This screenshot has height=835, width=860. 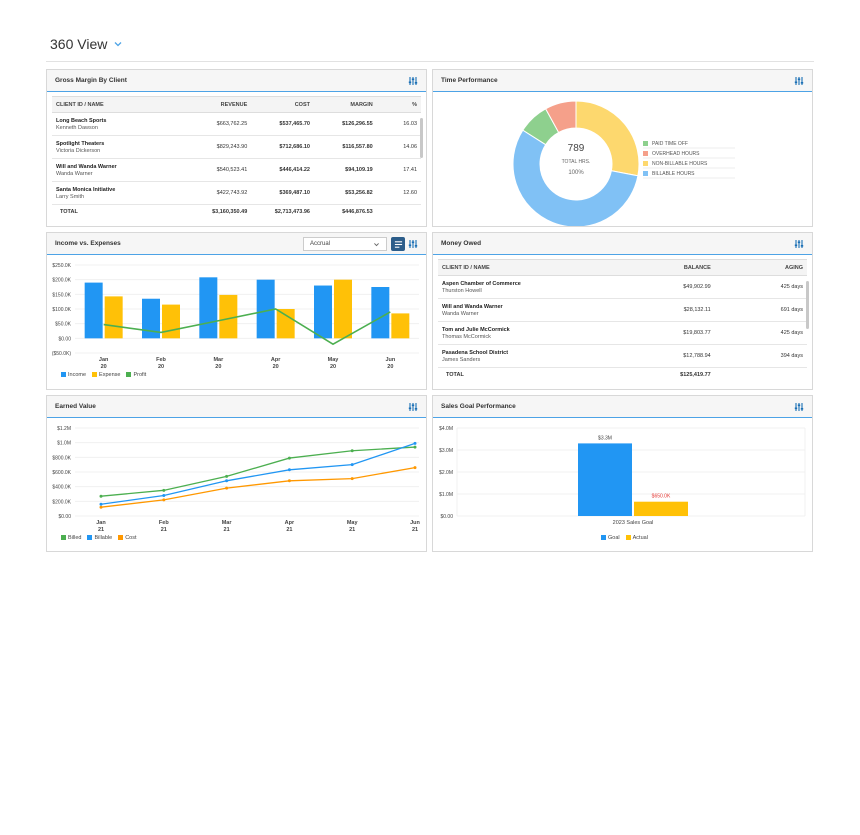 What do you see at coordinates (430, 61) in the screenshot?
I see `header-divider` at bounding box center [430, 61].